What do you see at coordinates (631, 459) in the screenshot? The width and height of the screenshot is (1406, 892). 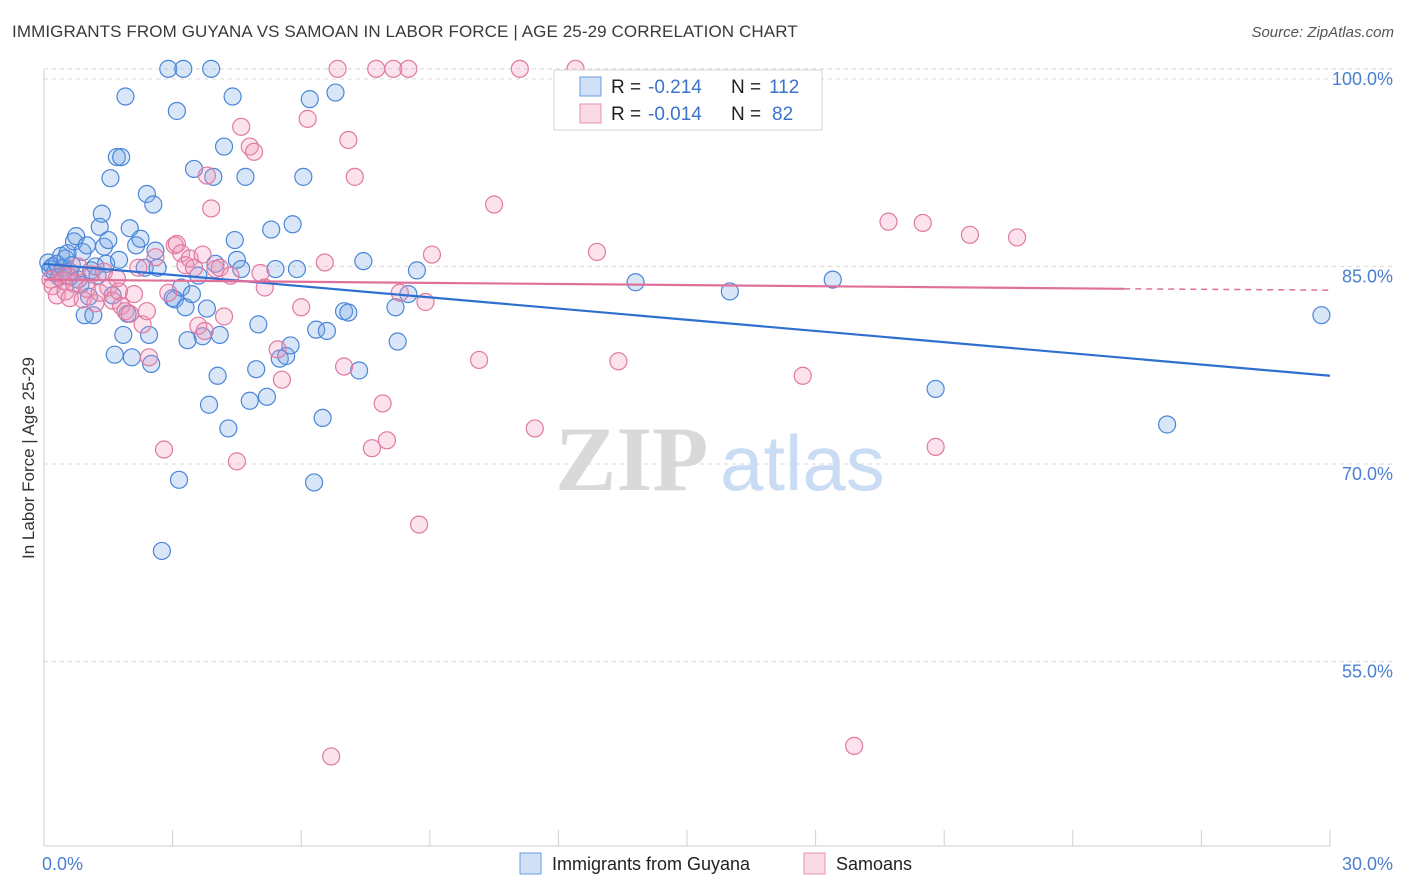 I see `watermark-zip: ZIP` at bounding box center [631, 459].